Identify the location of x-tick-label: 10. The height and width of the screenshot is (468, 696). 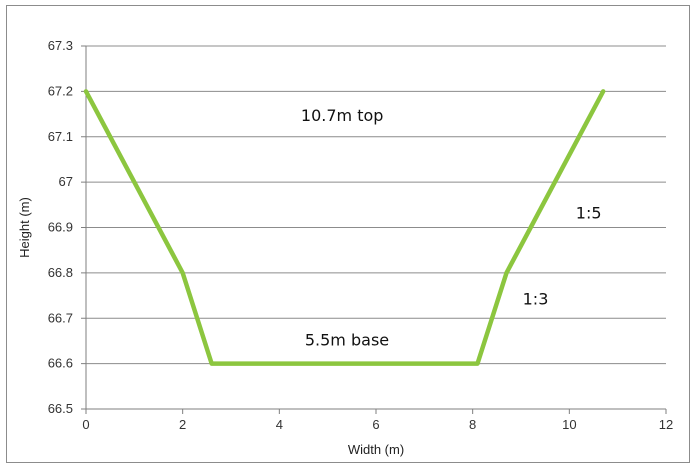
(569, 424).